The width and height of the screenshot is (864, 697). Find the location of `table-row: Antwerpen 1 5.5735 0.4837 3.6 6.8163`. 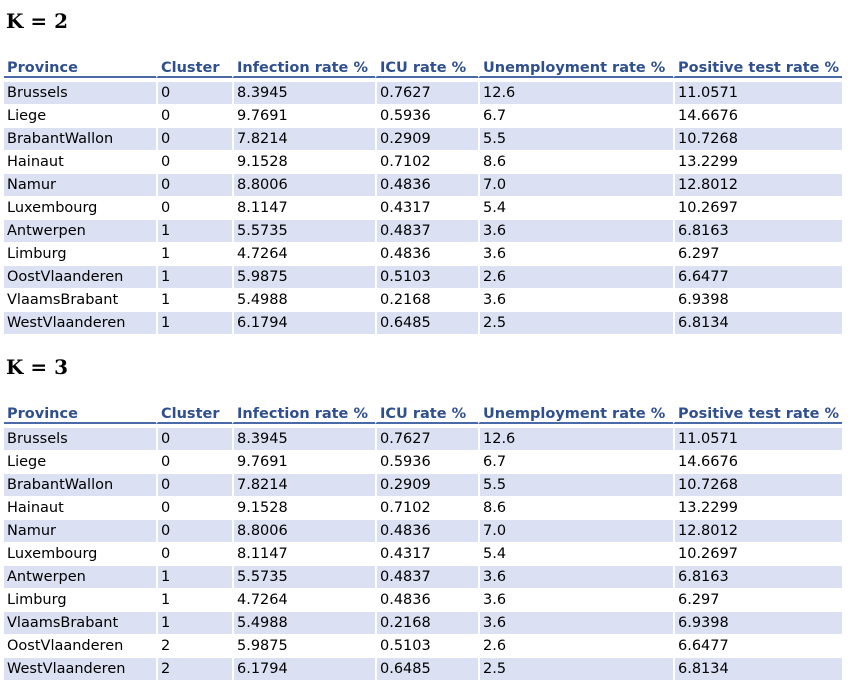

table-row: Antwerpen 1 5.5735 0.4837 3.6 6.8163 is located at coordinates (423, 231).